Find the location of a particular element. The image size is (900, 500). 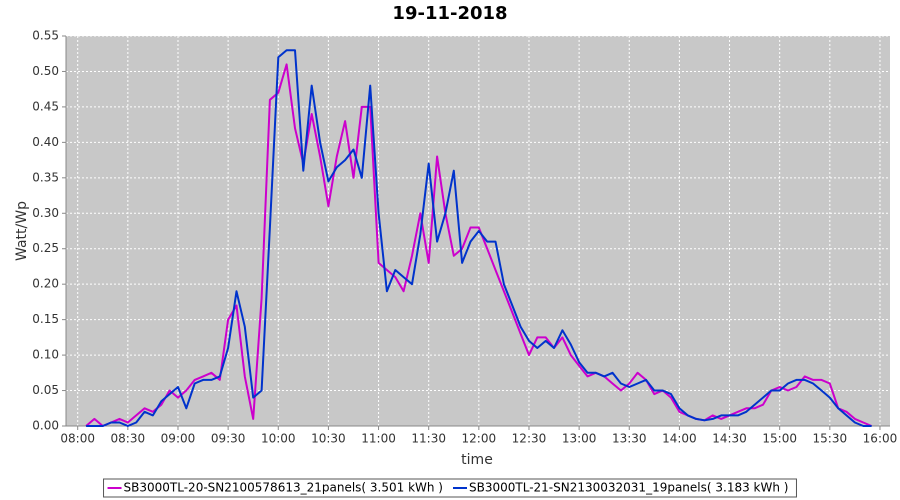

x-axis-label: time is located at coordinates (477, 460).